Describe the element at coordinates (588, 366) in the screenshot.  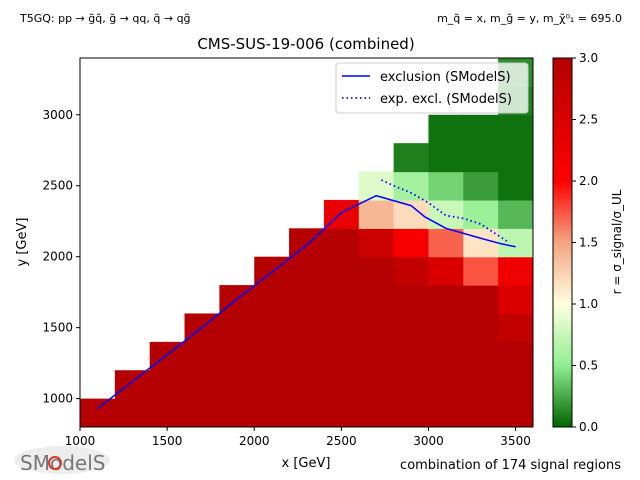
I see `colorbar-tick-label: 0.5` at that location.